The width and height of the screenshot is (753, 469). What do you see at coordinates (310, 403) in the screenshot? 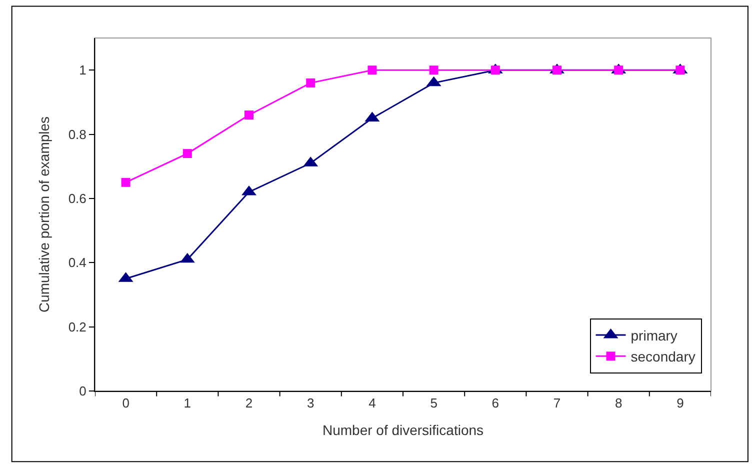
I see `x-tick-label: 3` at bounding box center [310, 403].